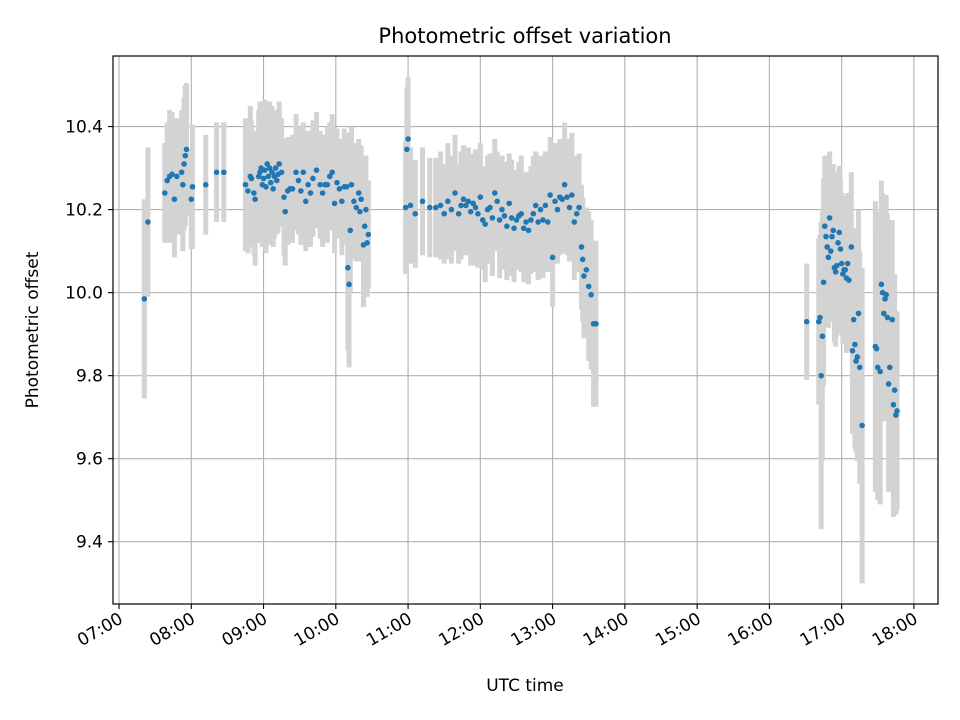 The height and width of the screenshot is (720, 960). What do you see at coordinates (84, 211) in the screenshot?
I see `y-tick-label: 10.2` at bounding box center [84, 211].